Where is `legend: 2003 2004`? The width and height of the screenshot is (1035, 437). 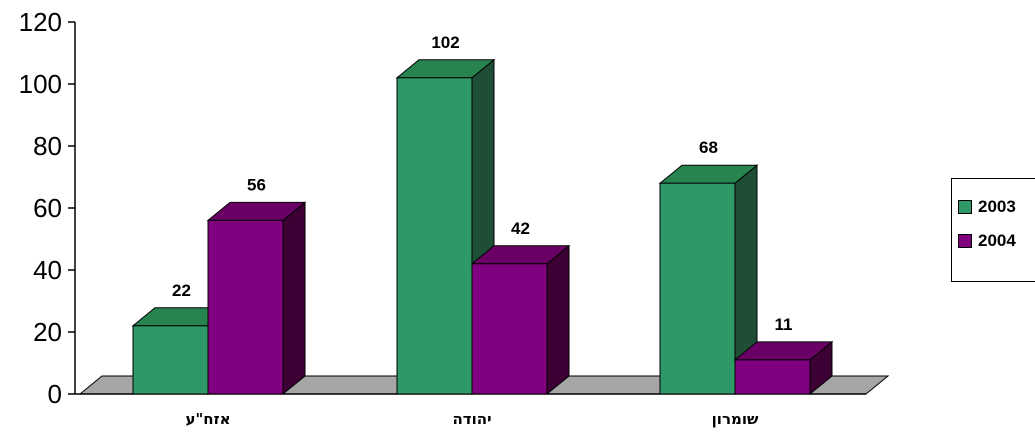
legend: 2003 2004 is located at coordinates (993, 230).